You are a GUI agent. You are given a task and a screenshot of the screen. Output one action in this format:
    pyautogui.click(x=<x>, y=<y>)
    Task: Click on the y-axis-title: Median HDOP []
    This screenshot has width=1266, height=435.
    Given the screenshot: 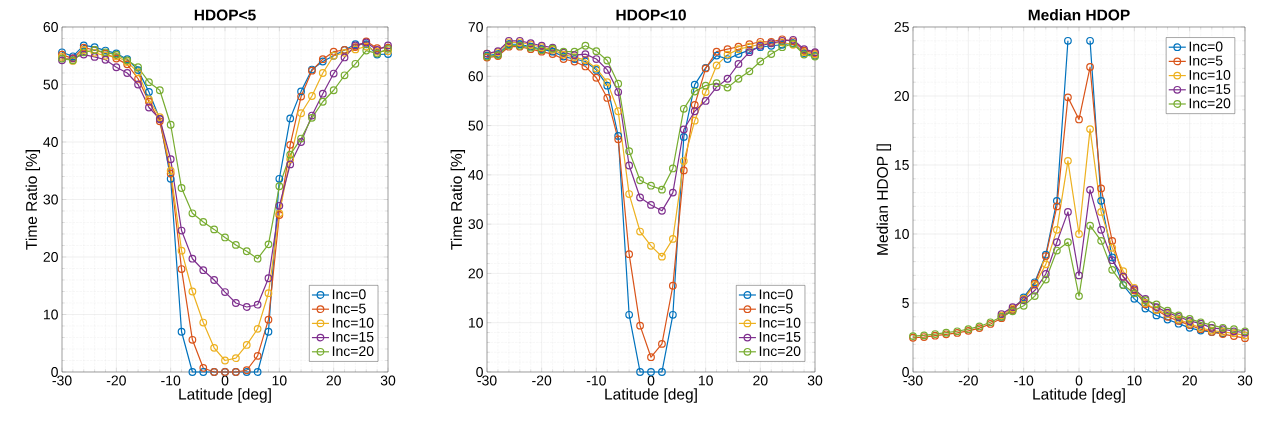 What is the action you would take?
    pyautogui.click(x=884, y=199)
    